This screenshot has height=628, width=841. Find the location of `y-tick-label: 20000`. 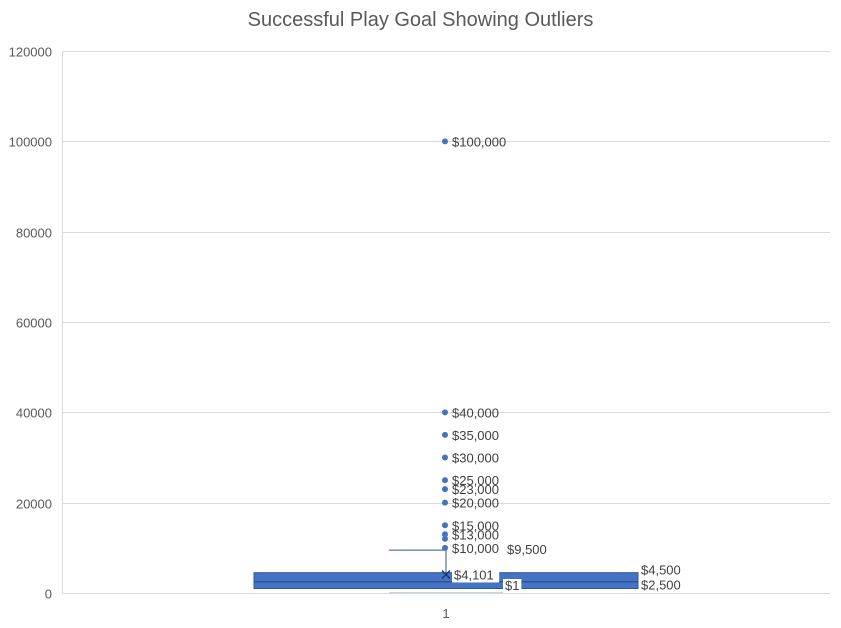

y-tick-label: 20000 is located at coordinates (34, 504).